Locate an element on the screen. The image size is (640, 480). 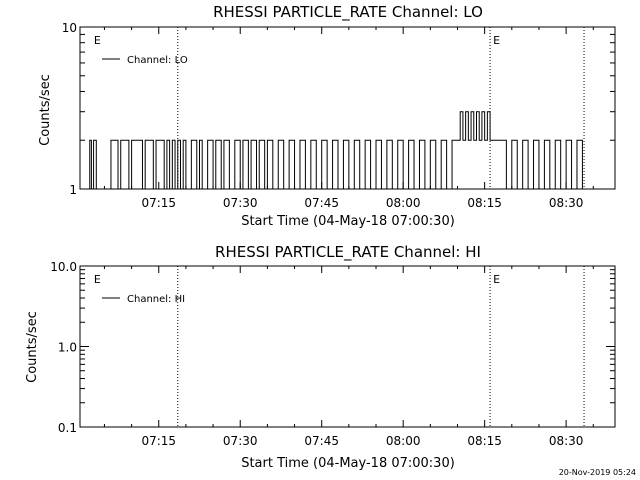
y-tick-label: 0.1 is located at coordinates (67, 428).